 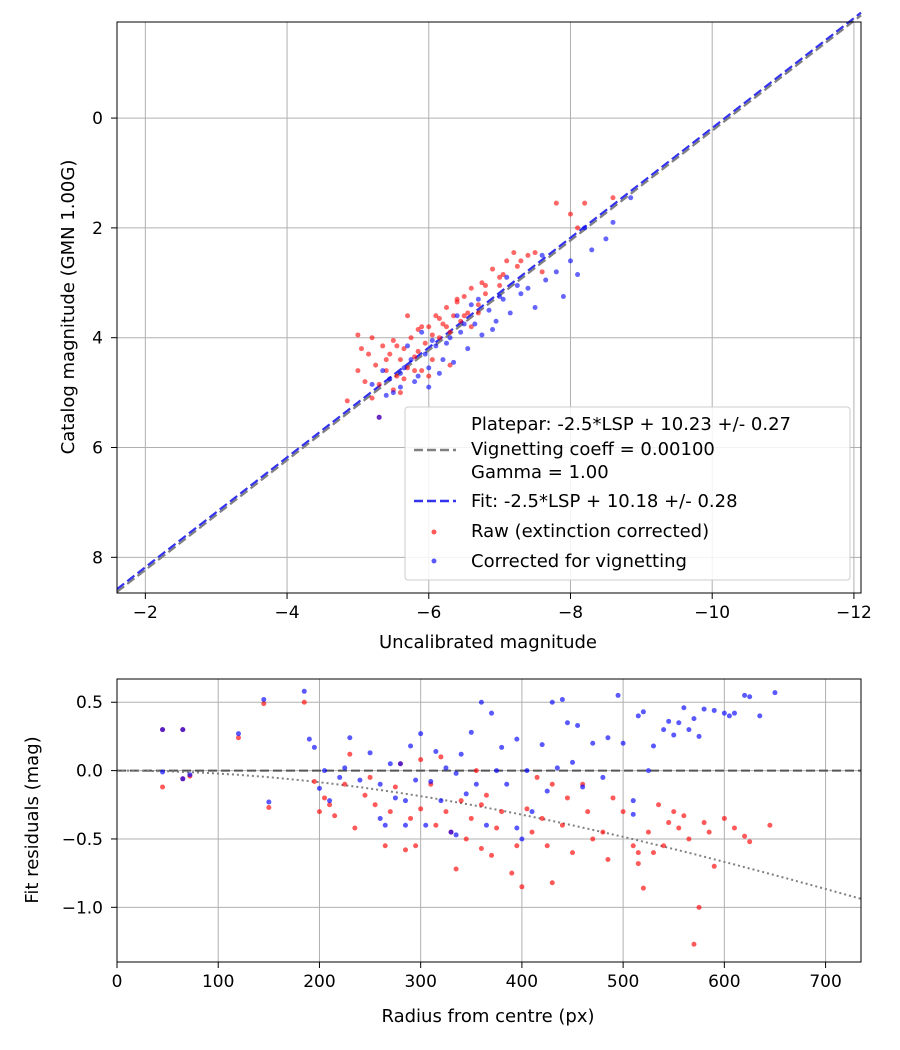 I want to click on top-x-tick-label: −12, so click(x=854, y=613).